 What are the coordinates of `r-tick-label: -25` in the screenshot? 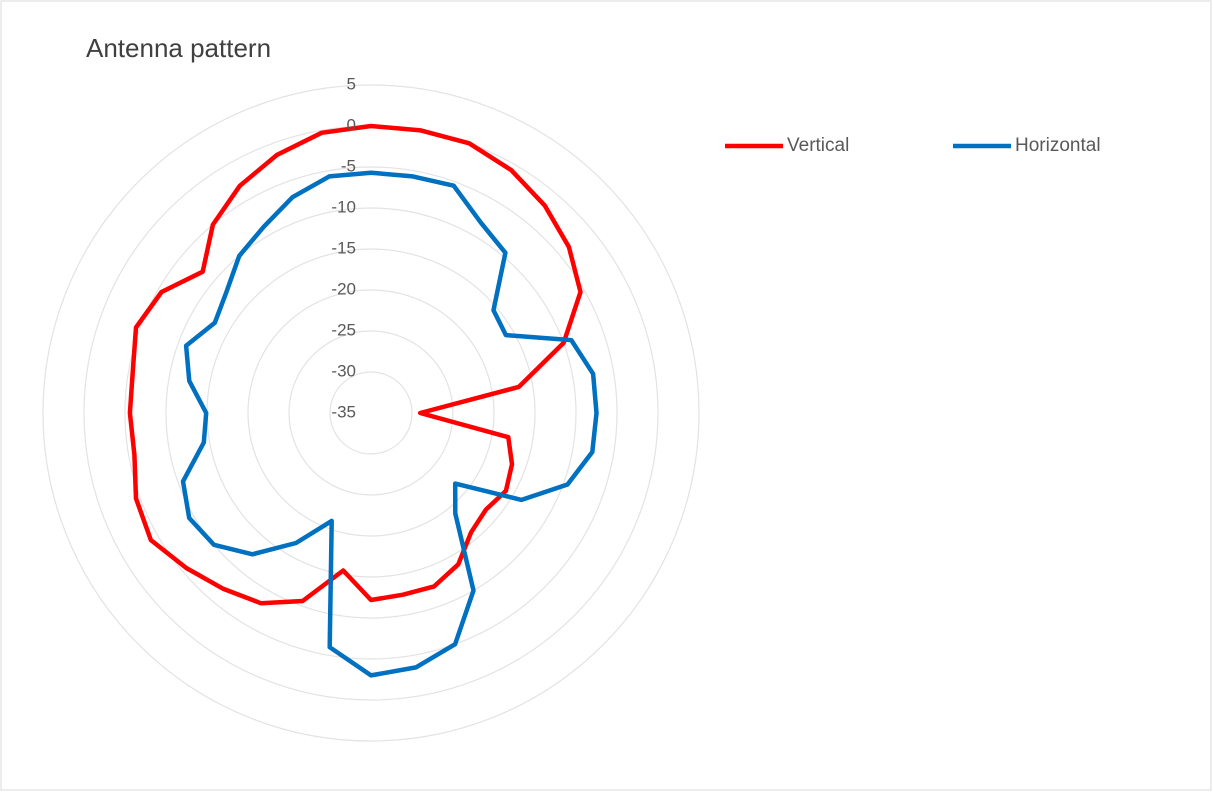 It's located at (343, 329).